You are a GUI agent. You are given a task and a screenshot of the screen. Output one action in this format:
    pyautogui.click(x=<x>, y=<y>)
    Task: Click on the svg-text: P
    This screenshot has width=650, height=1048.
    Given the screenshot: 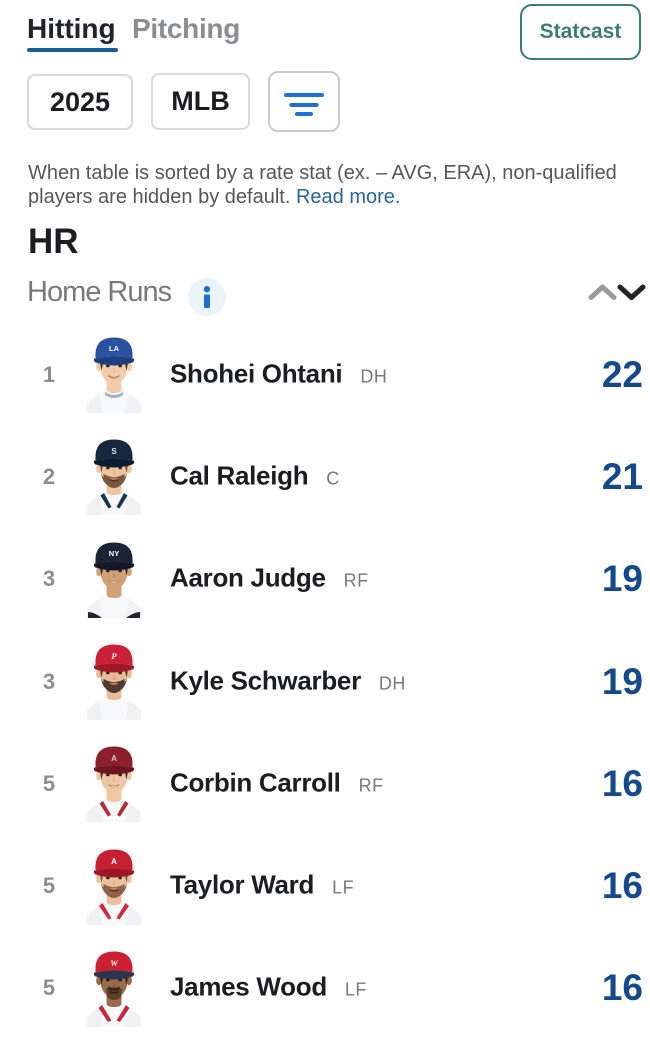 What is the action you would take?
    pyautogui.click(x=114, y=656)
    